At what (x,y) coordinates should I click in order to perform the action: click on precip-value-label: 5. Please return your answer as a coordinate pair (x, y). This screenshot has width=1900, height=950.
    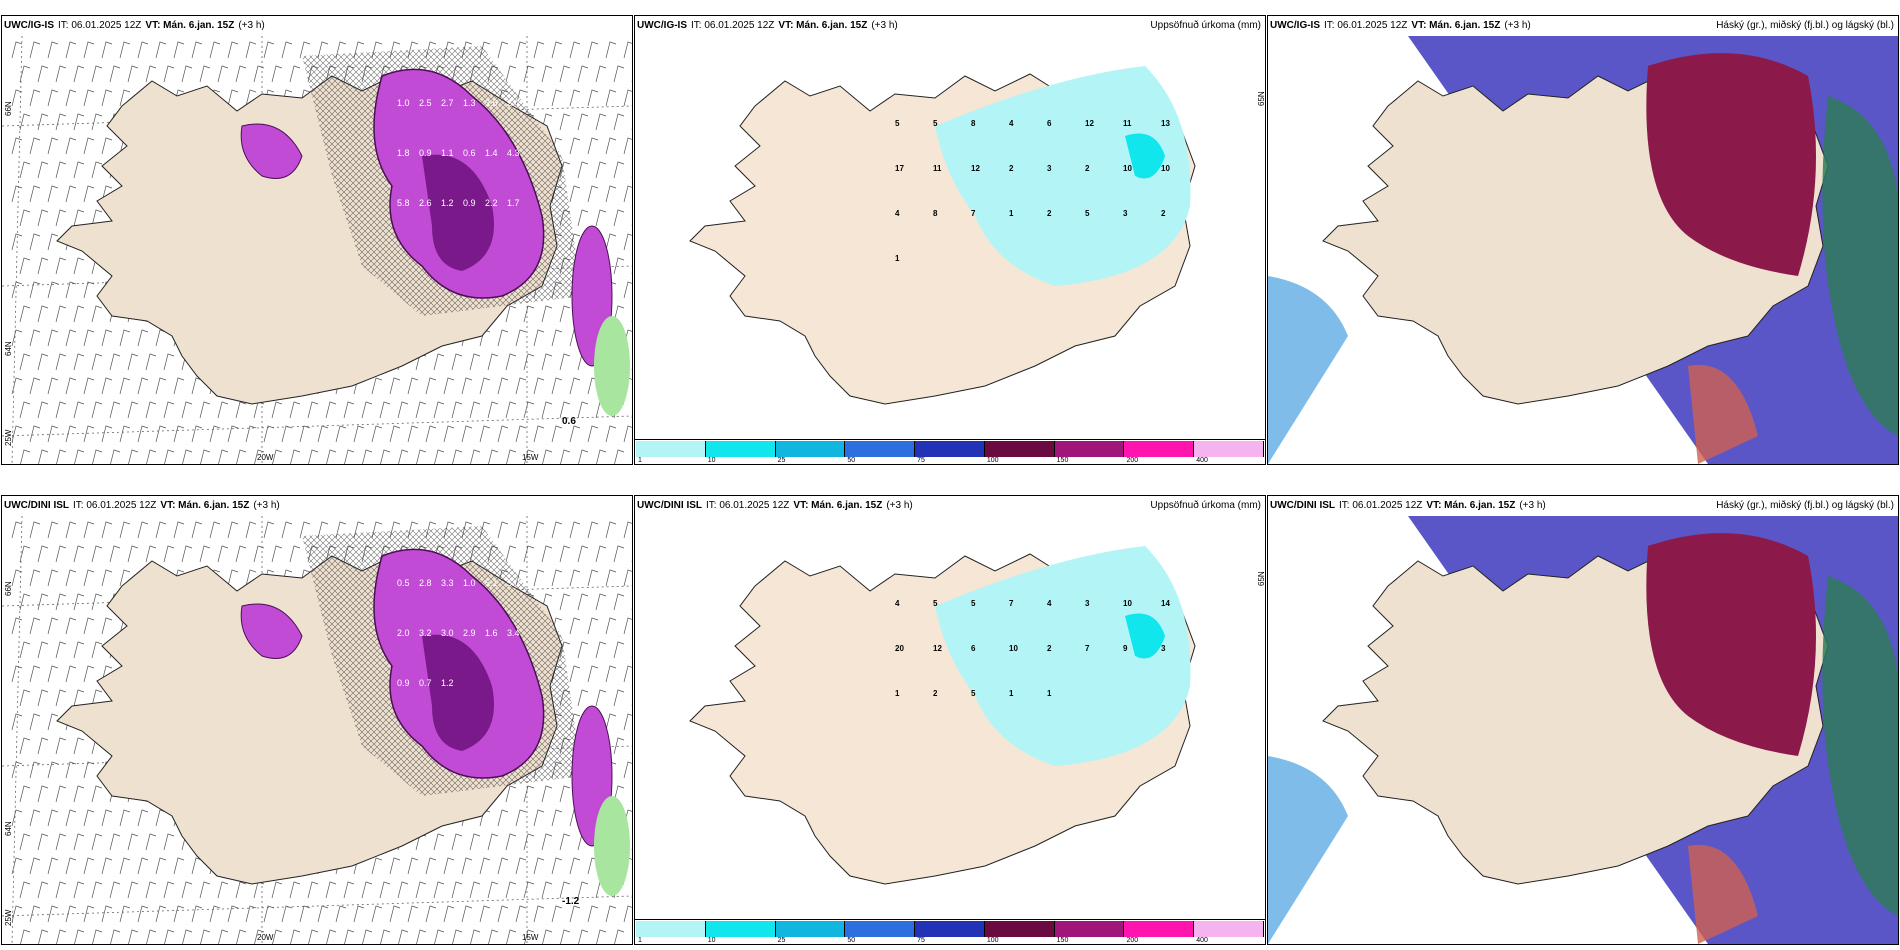
    Looking at the image, I should click on (935, 123).